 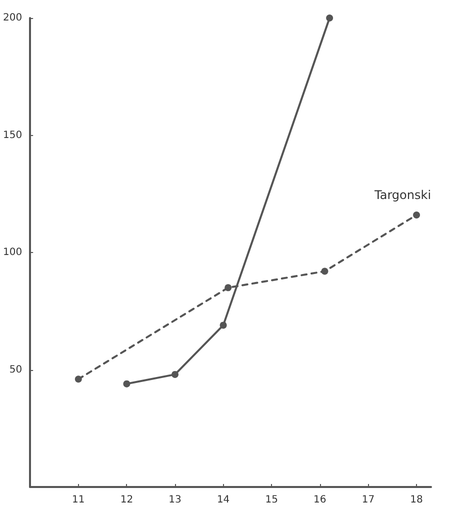 What do you see at coordinates (223, 500) in the screenshot?
I see `x-tick-label: 14` at bounding box center [223, 500].